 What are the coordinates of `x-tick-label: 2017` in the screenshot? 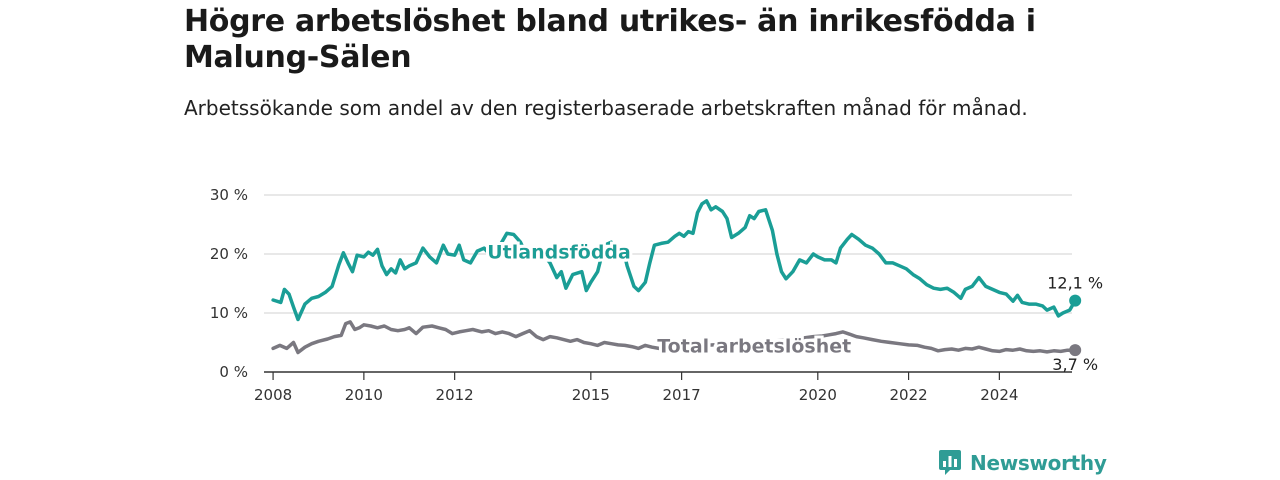 It's located at (682, 395).